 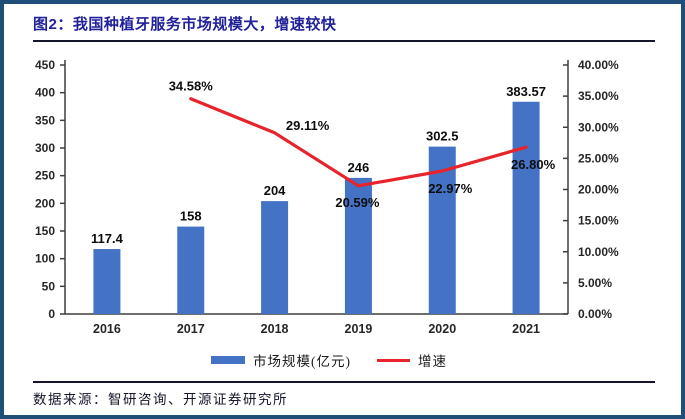 What do you see at coordinates (598, 252) in the screenshot?
I see `svg-text: 10.00%` at bounding box center [598, 252].